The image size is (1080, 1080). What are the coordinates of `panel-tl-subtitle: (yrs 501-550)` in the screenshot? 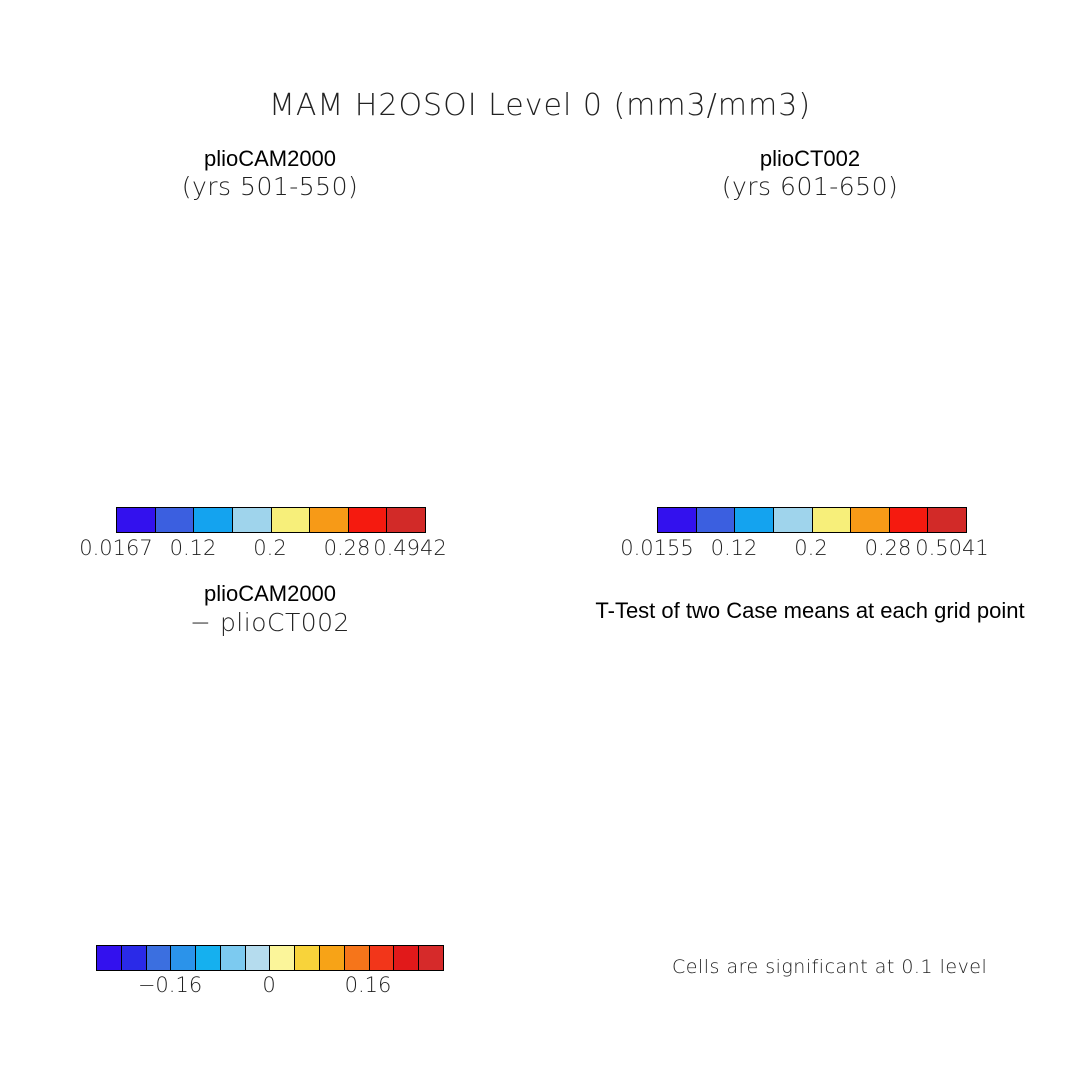 It's located at (270, 186).